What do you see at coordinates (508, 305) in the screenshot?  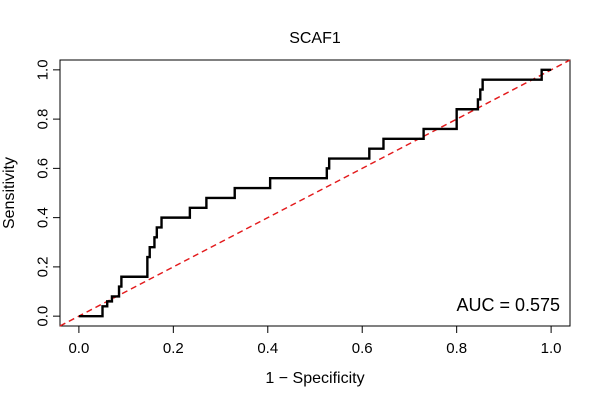 I see `auc-annotation: AUC = 0.575` at bounding box center [508, 305].